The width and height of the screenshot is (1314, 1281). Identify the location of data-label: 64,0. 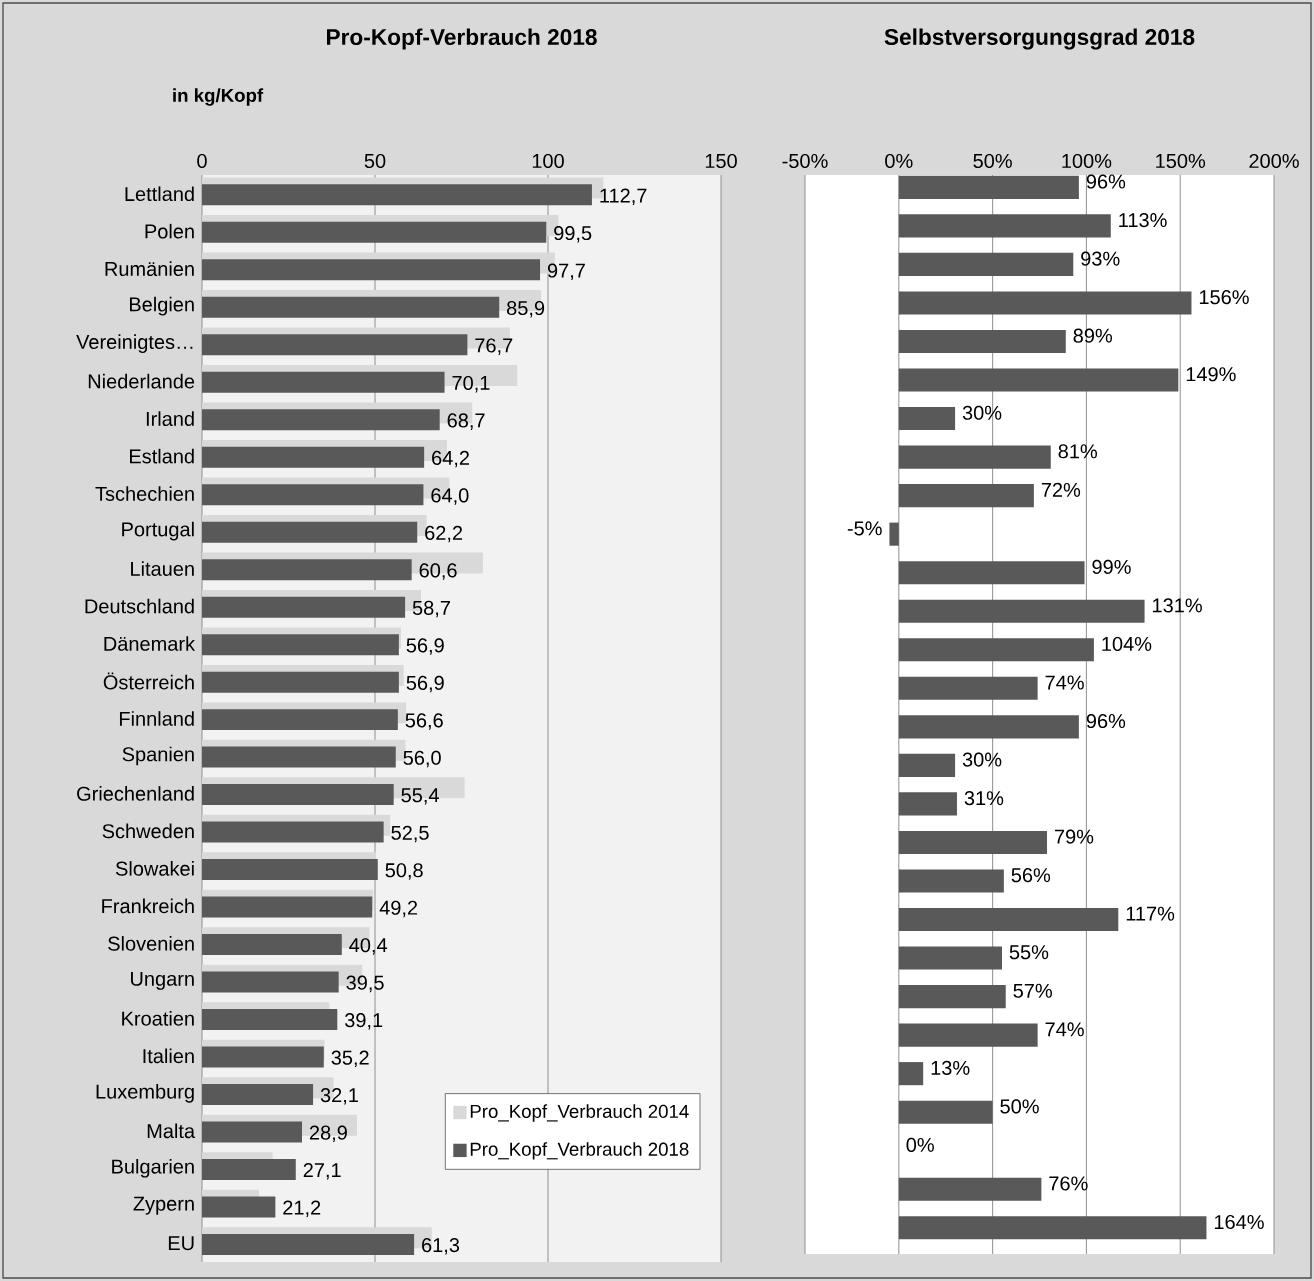
(450, 496).